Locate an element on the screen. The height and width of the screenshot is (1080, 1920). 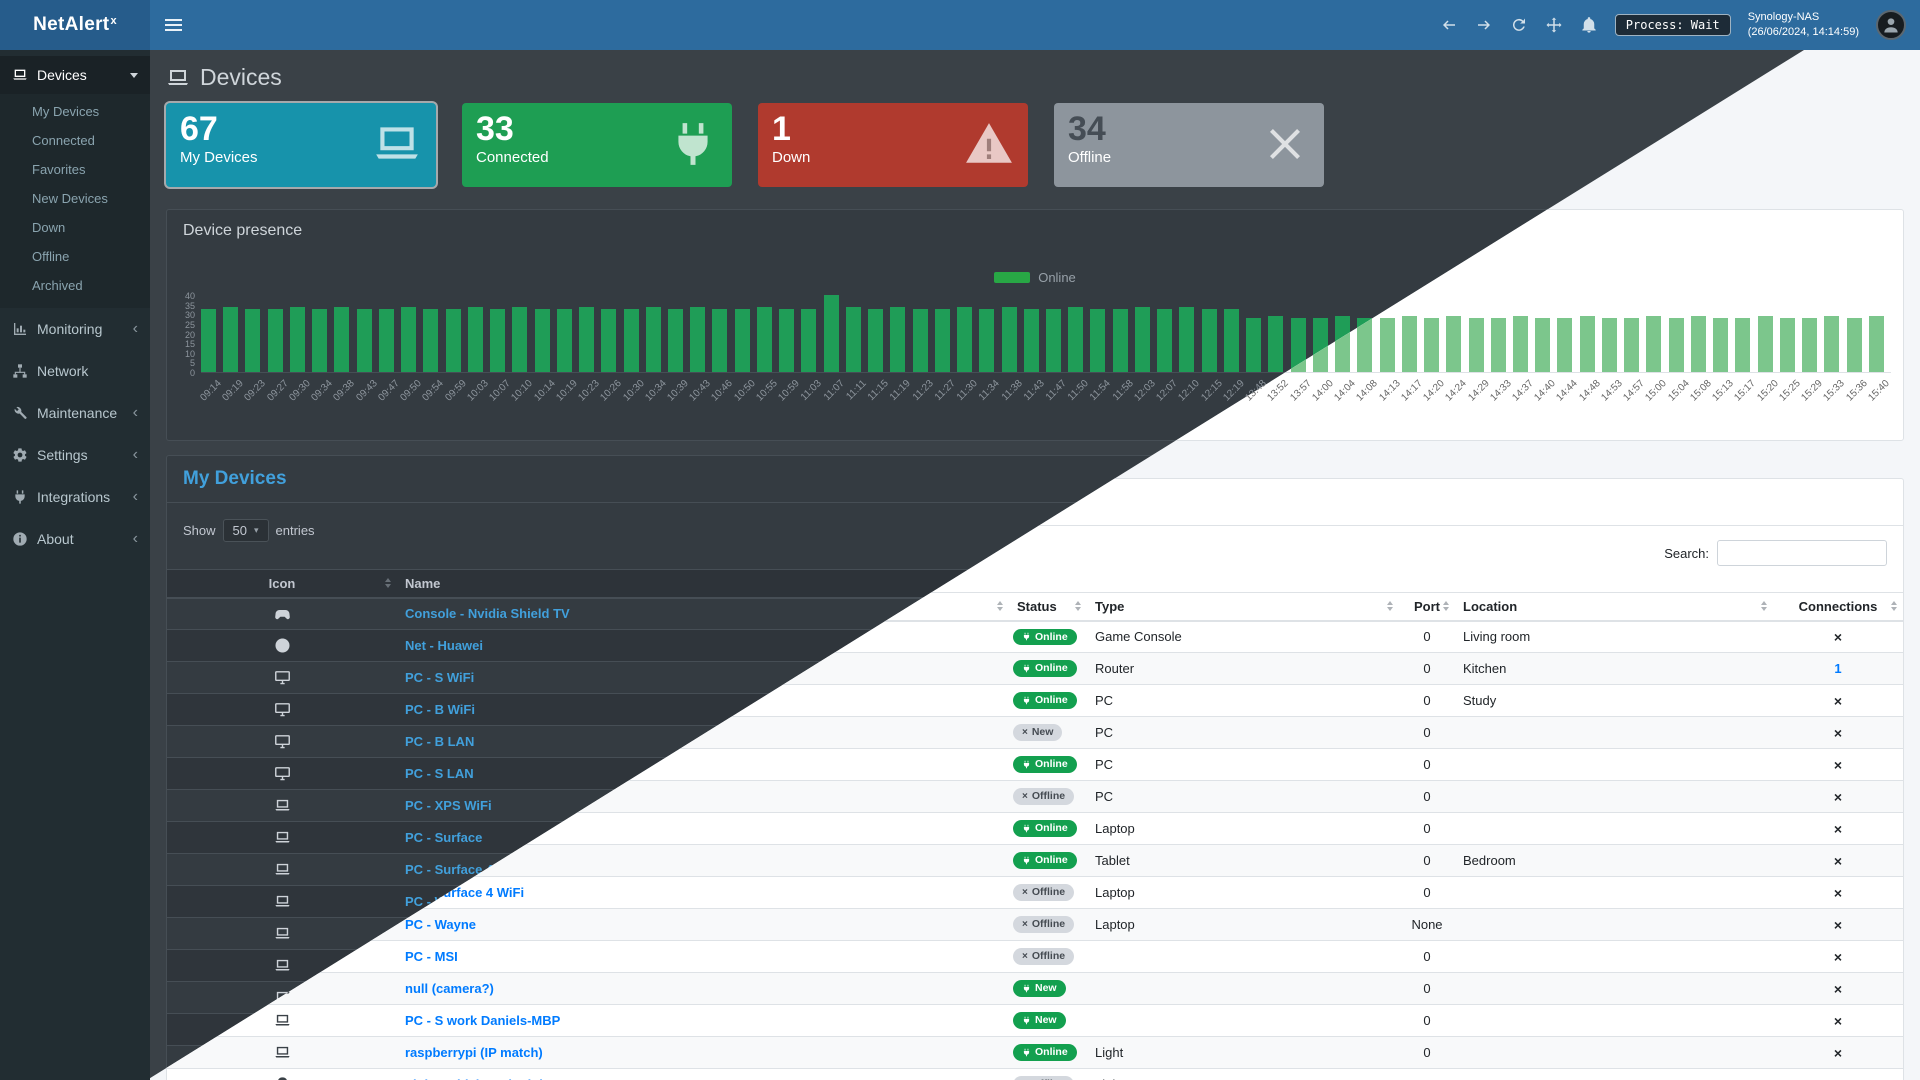
column-header-status: Status is located at coordinates (1048, 607).